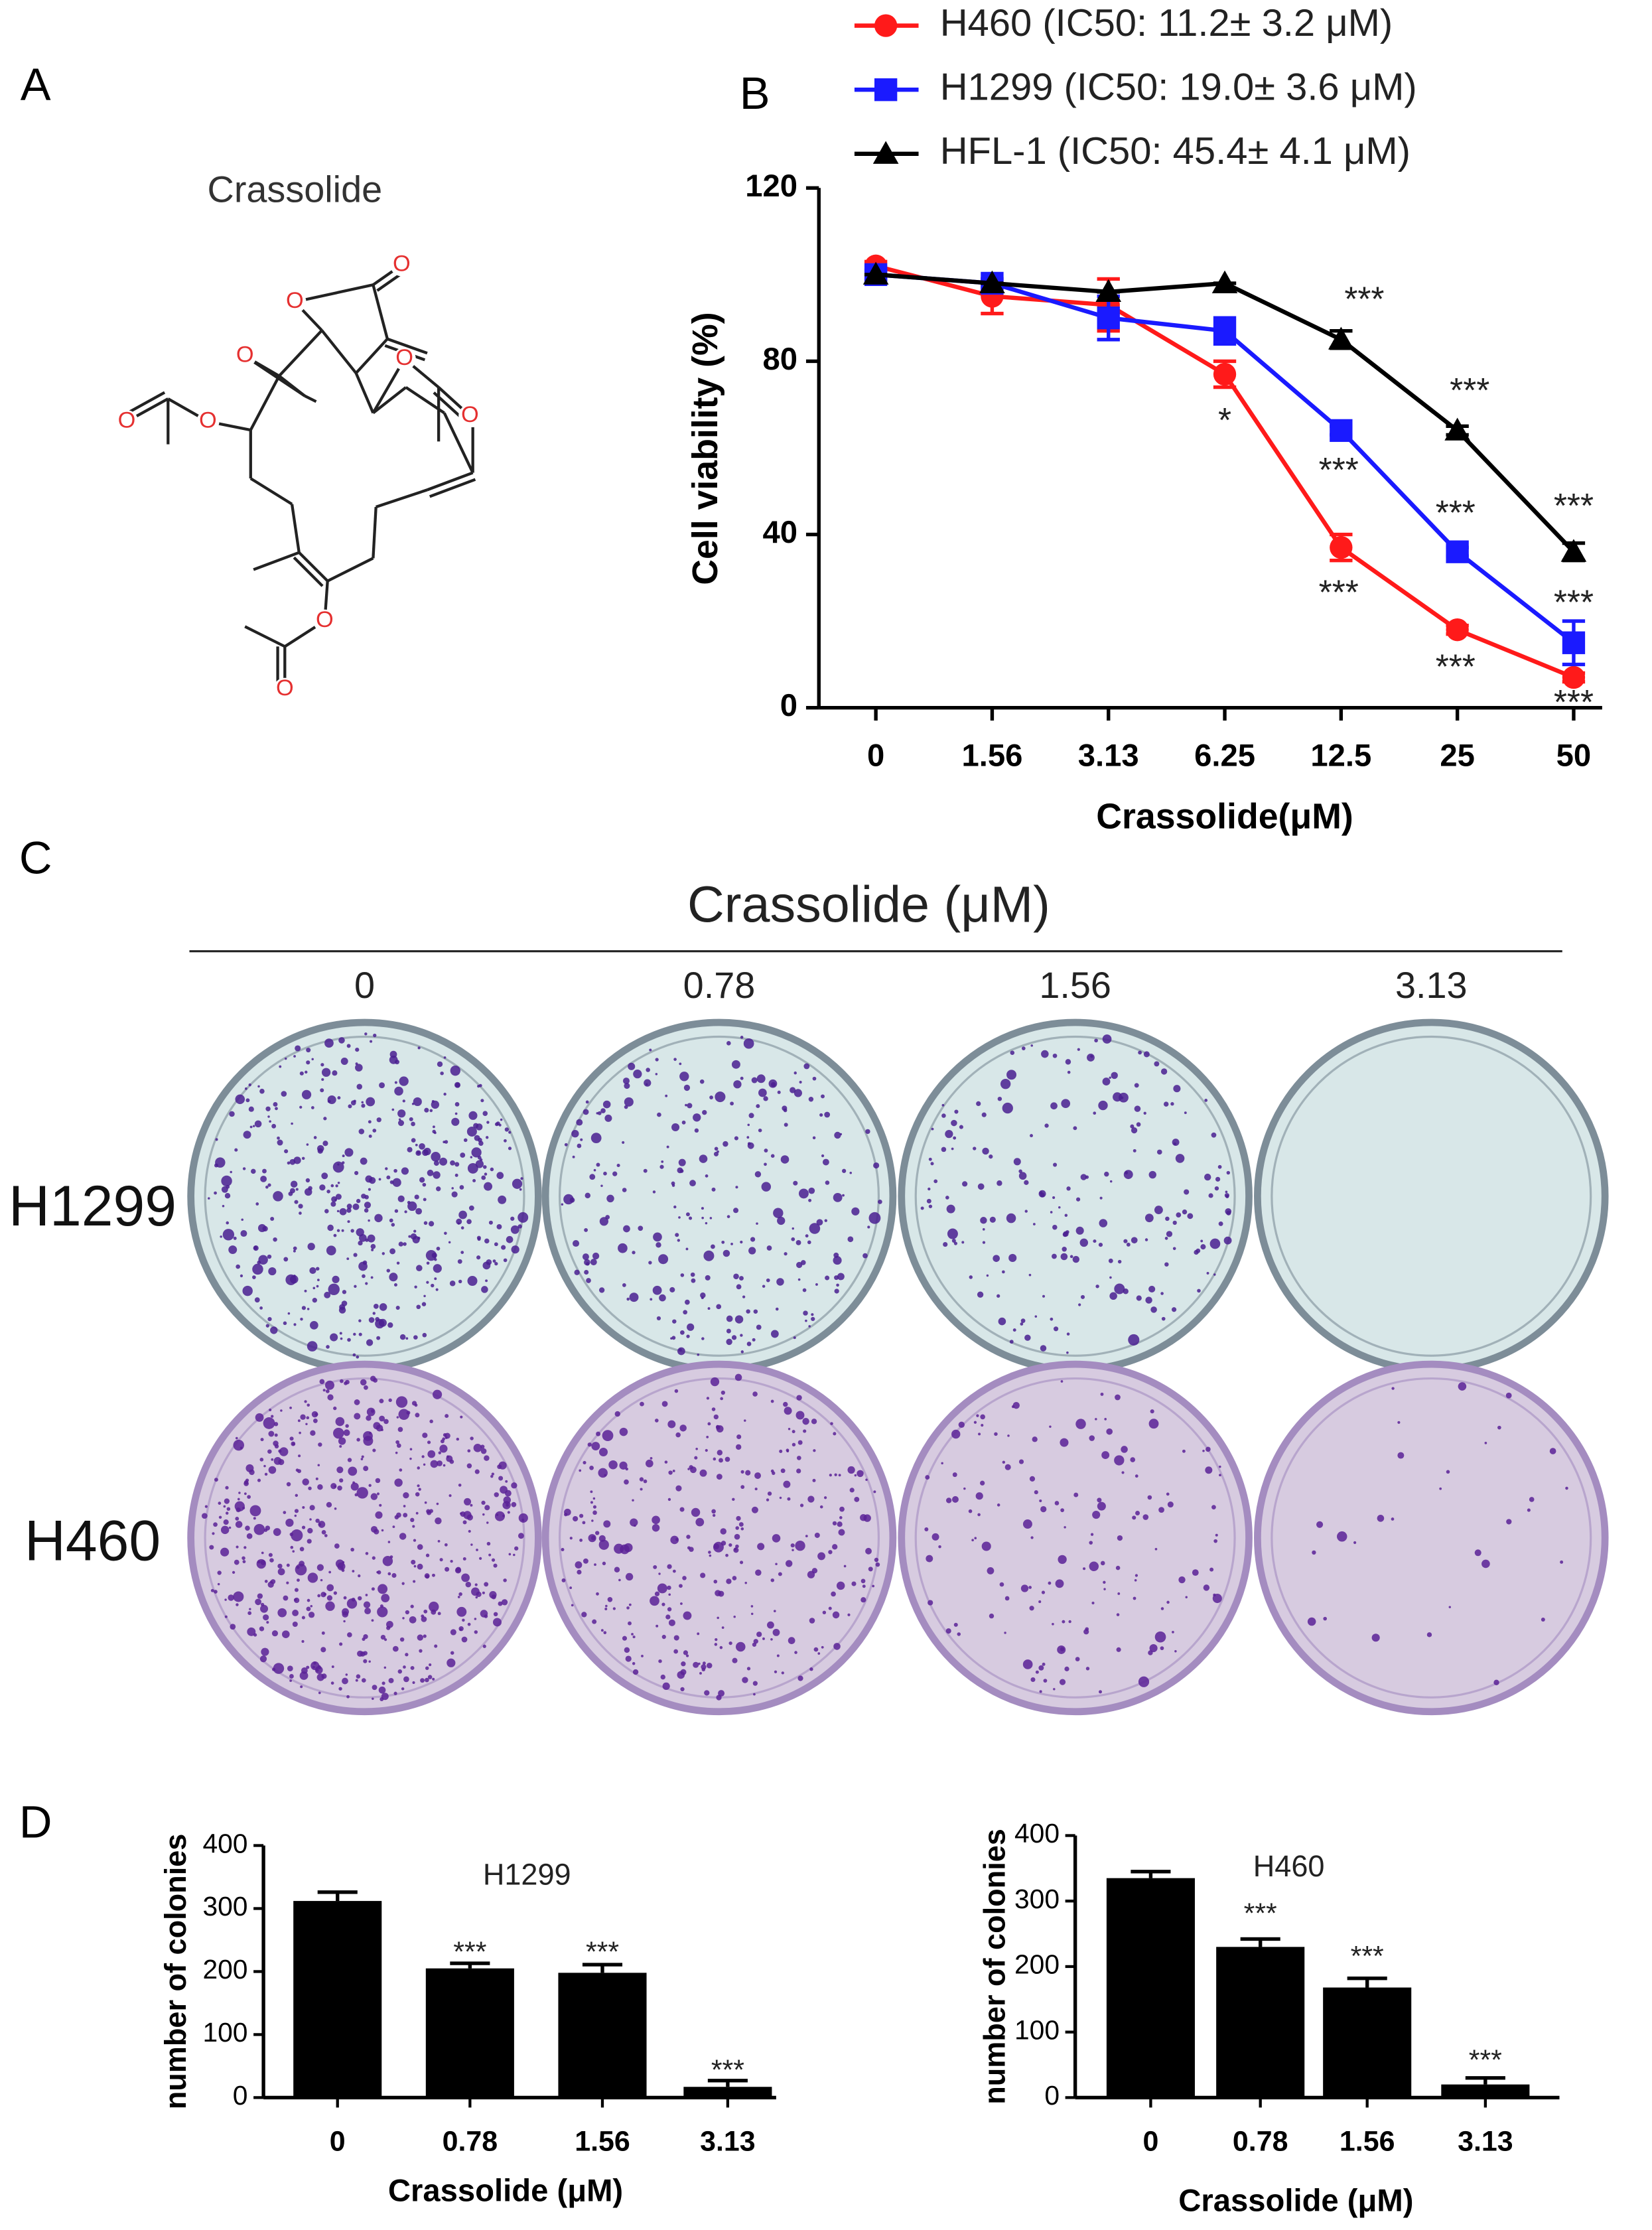  I want to click on significance-label: ***, so click(1364, 299).